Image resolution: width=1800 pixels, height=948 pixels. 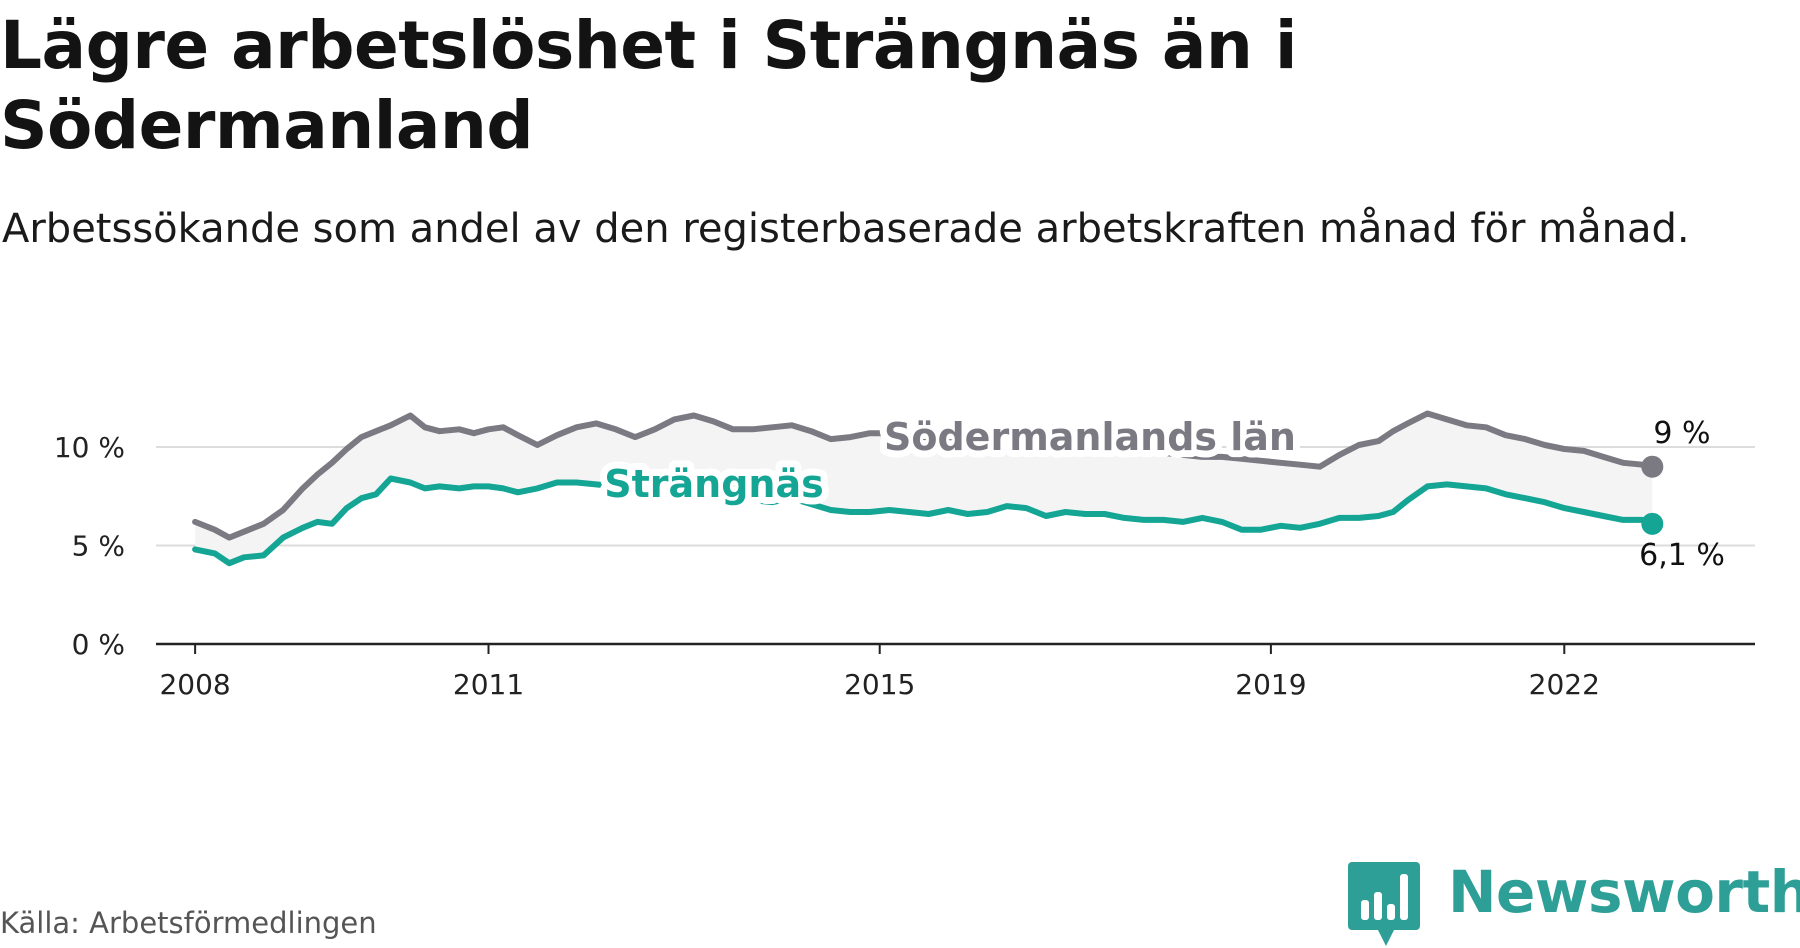 I want to click on y-tick-label: 5 %, so click(x=98, y=546).